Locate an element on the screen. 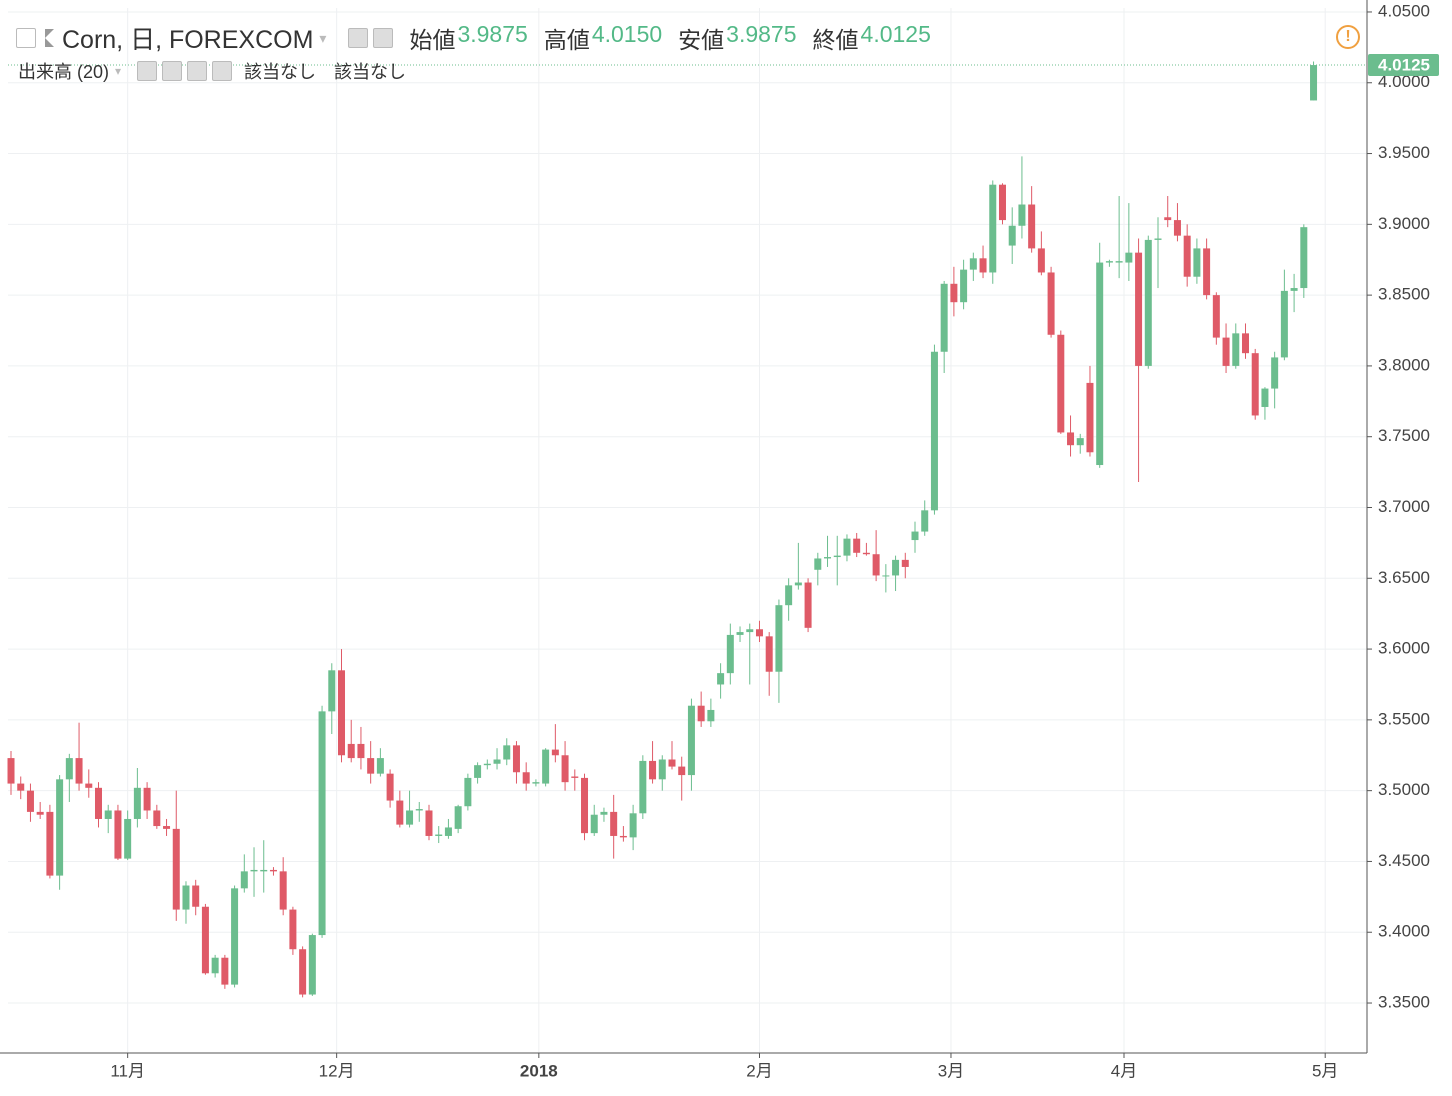 The height and width of the screenshot is (1096, 1452). x-tick-label: 12月 is located at coordinates (337, 1070).